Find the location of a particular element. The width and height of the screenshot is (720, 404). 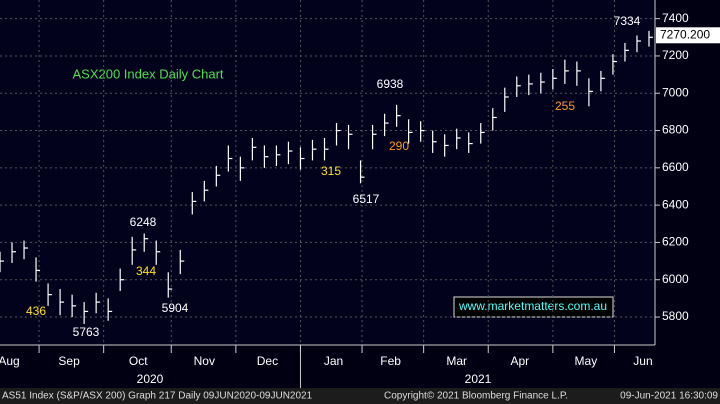

annotation: 344 is located at coordinates (146, 271).